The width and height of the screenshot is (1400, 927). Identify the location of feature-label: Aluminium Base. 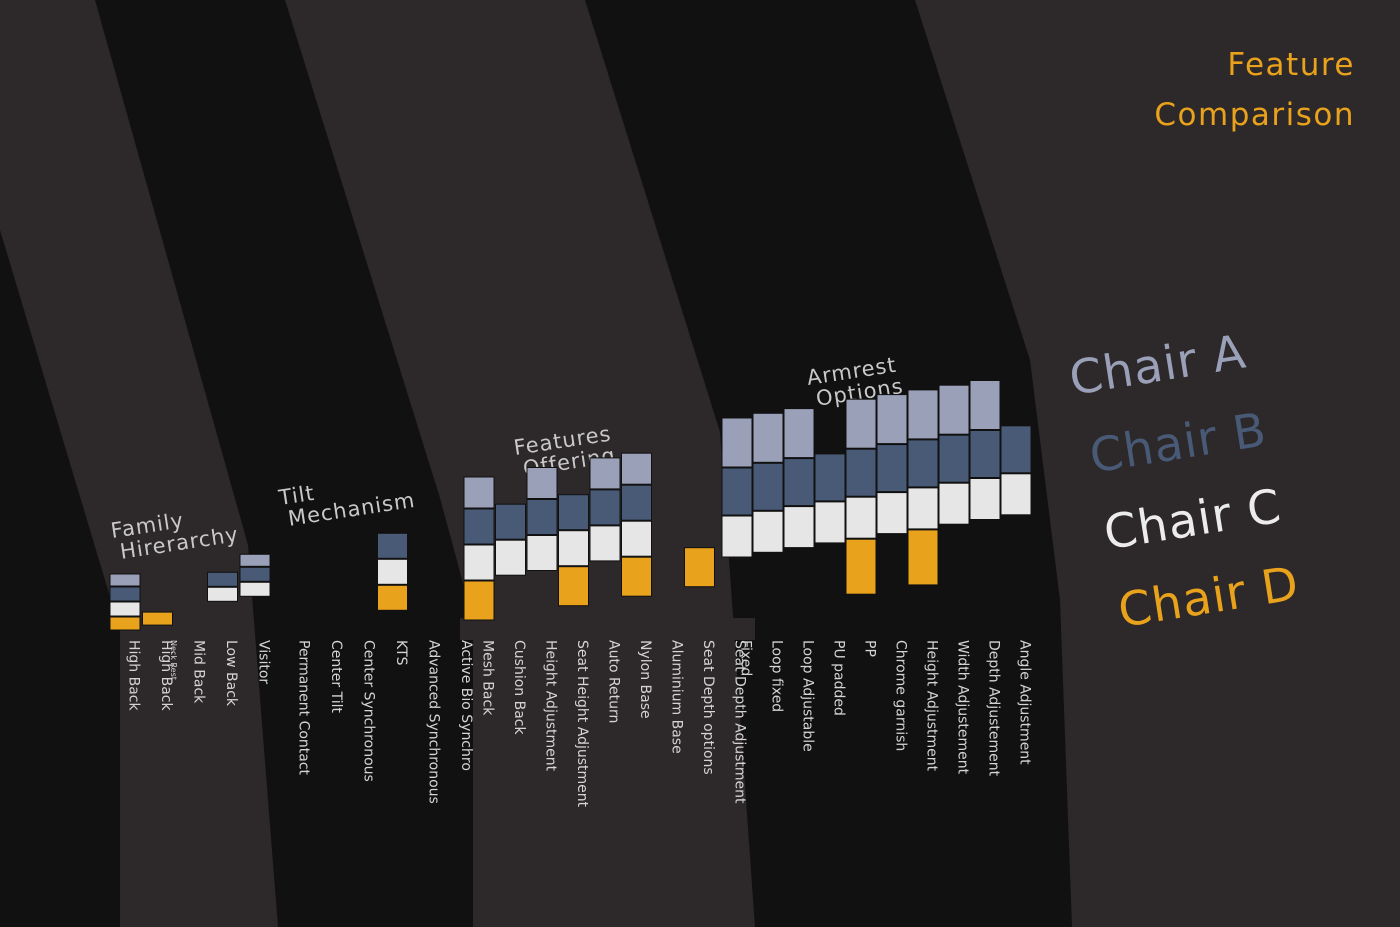
(677, 697).